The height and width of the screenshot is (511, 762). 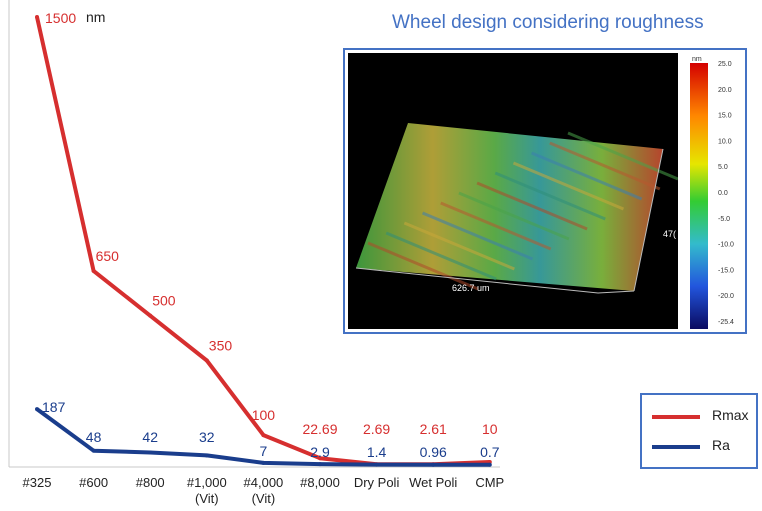 What do you see at coordinates (94, 437) in the screenshot?
I see `data-label-ra-1: 48` at bounding box center [94, 437].